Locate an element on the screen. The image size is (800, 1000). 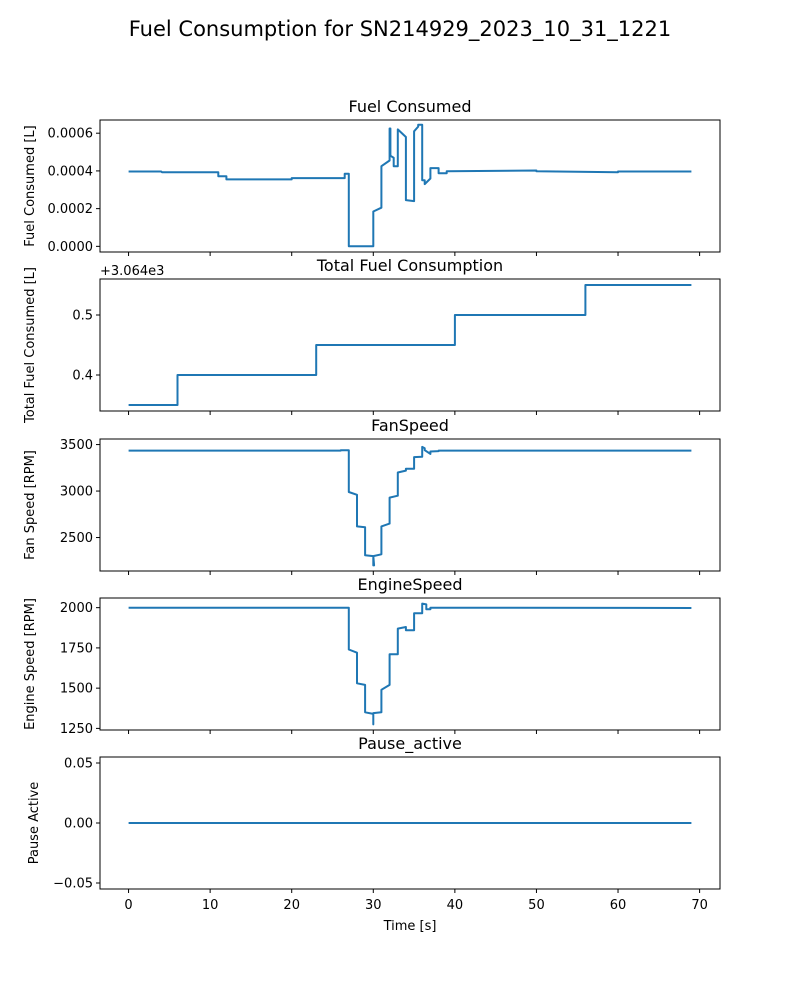
fan-speed-series-line is located at coordinates (410, 506).